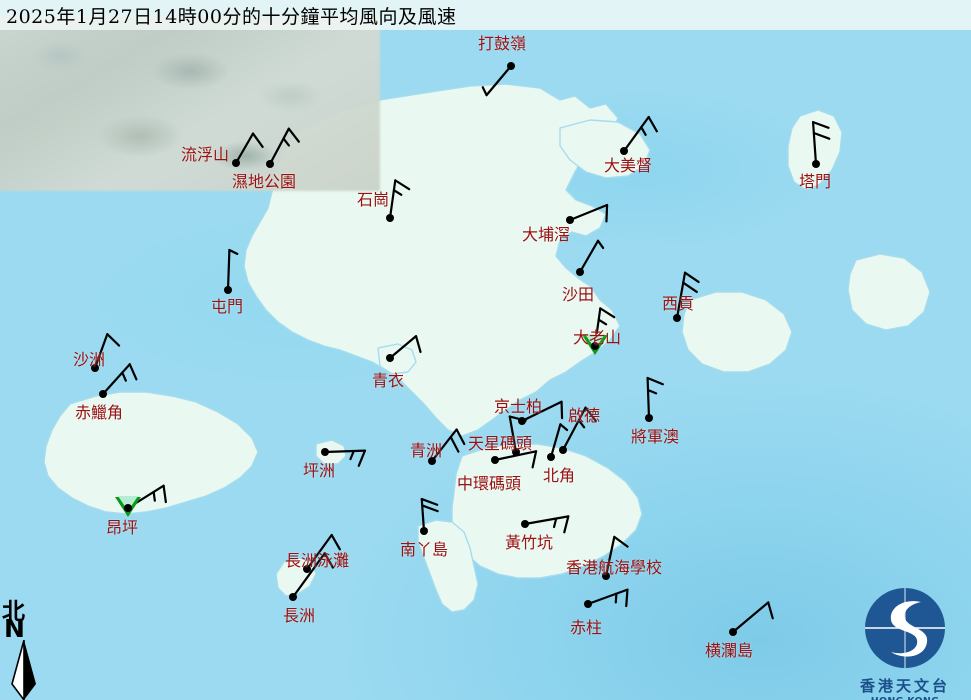 This screenshot has width=971, height=700. What do you see at coordinates (518, 406) in the screenshot?
I see `station-label: 京士柏` at bounding box center [518, 406].